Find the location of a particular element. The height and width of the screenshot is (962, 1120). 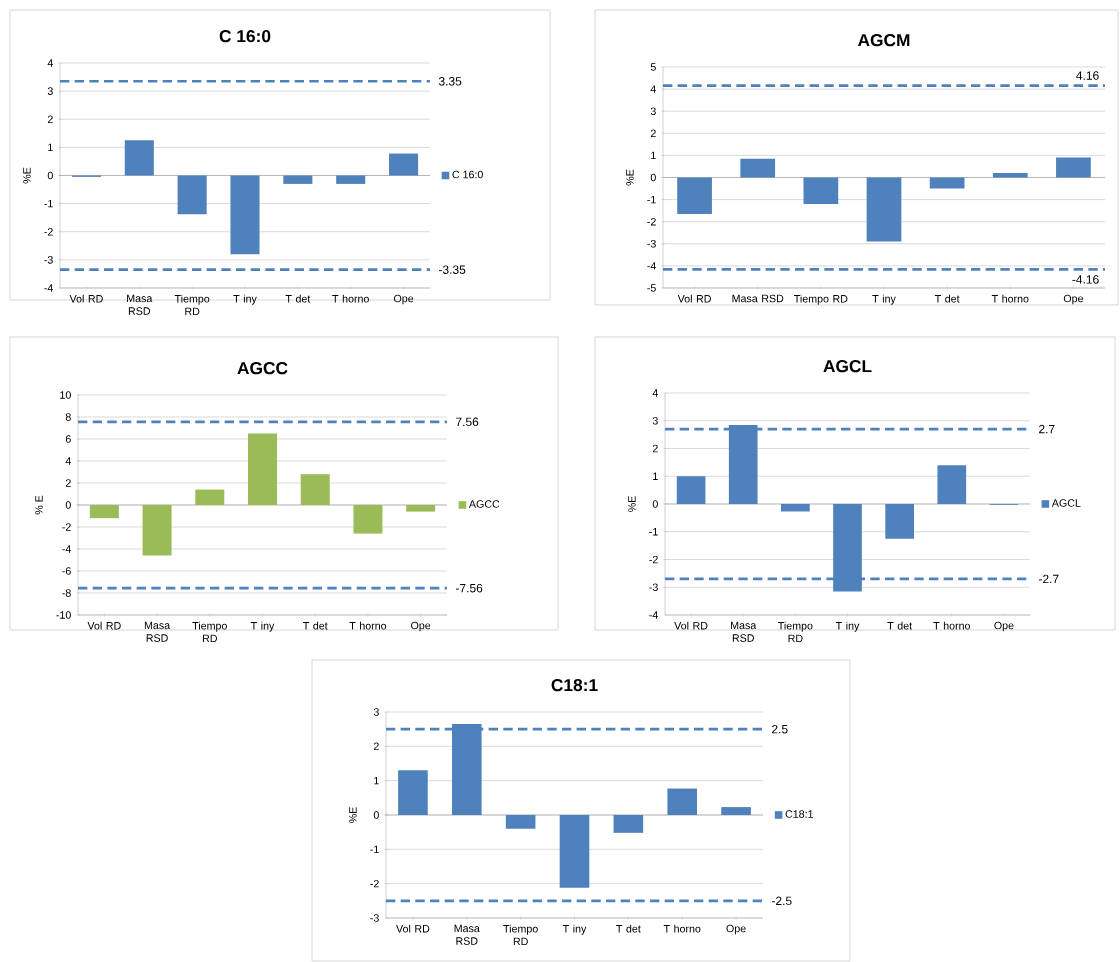

y-tick-label: 8 is located at coordinates (68, 417).